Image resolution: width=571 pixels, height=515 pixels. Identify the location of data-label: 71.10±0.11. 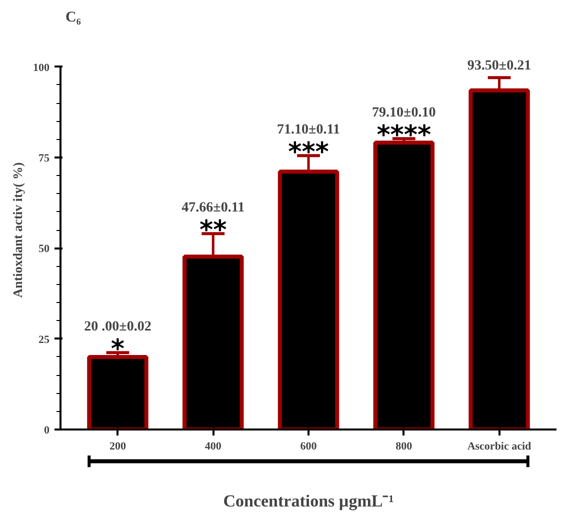
(308, 130).